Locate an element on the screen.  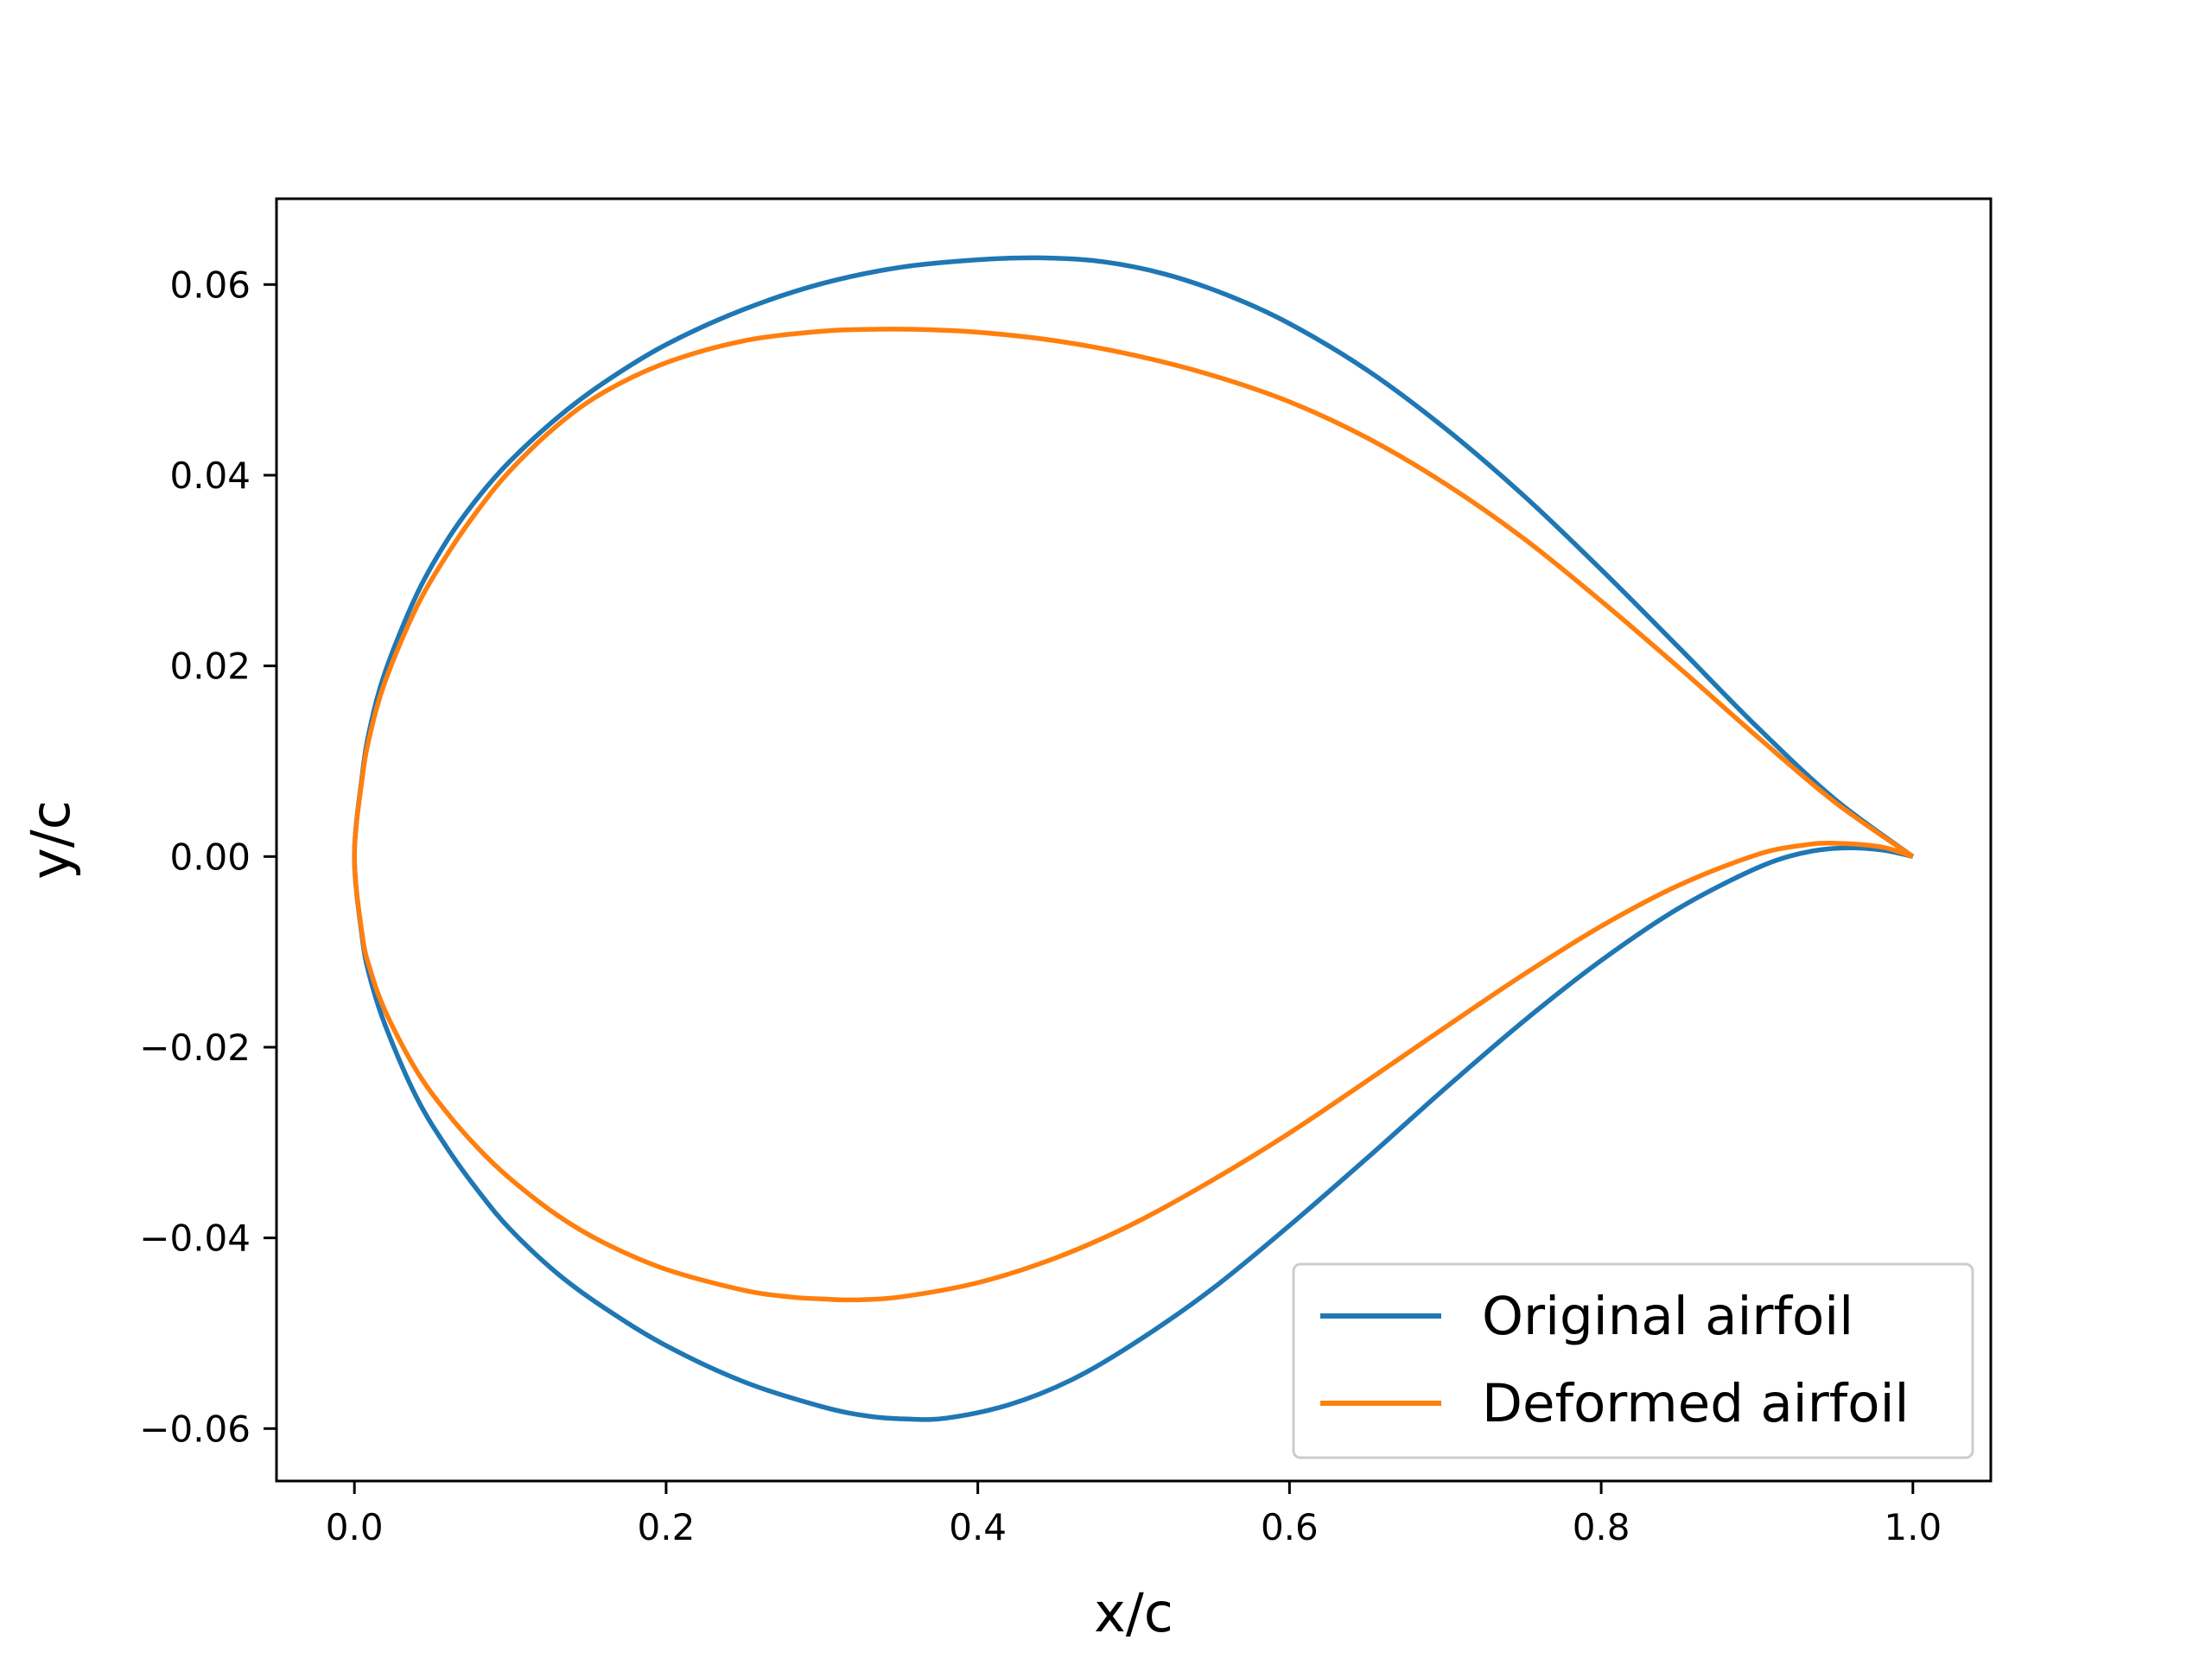
legend-label-deformed: Deformed airfoil is located at coordinates (1695, 1403).